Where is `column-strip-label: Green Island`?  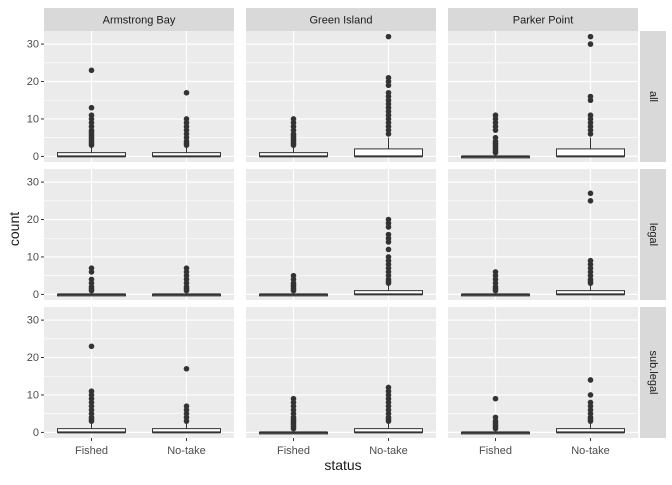
column-strip-label: Green Island is located at coordinates (341, 21).